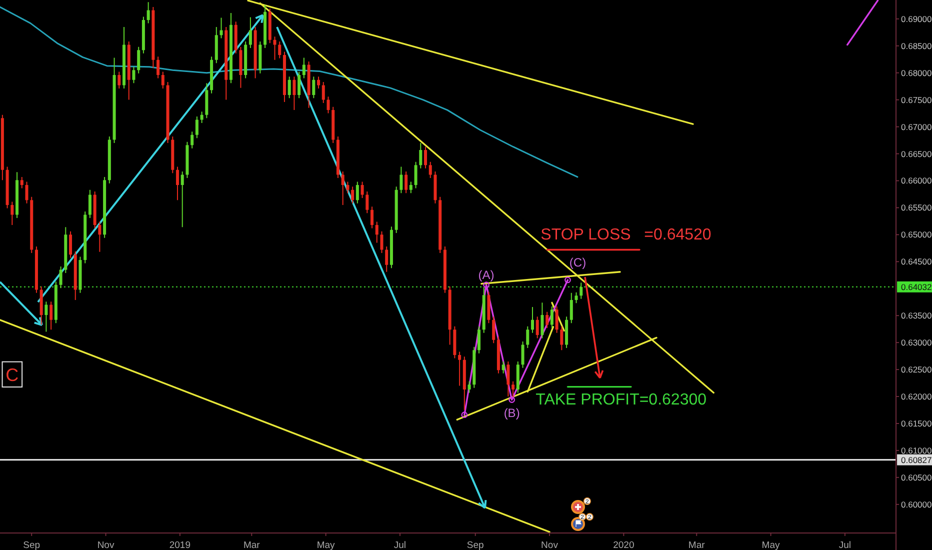 Image resolution: width=932 pixels, height=550 pixels. Describe the element at coordinates (916, 343) in the screenshot. I see `y-tick-label: 0.63000` at that location.